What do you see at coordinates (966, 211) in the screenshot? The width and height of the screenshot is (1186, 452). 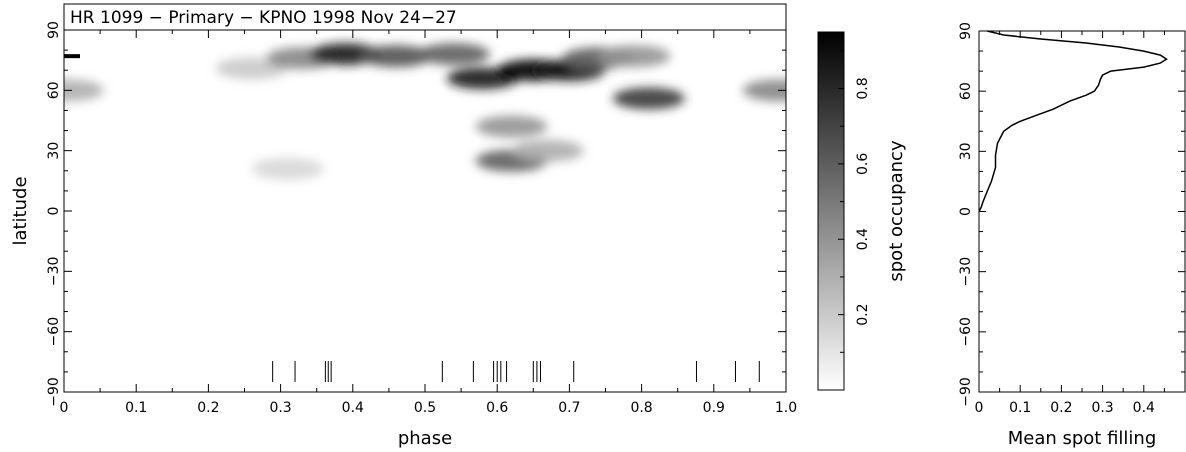 I see `profile-y-tick-label: 0` at bounding box center [966, 211].